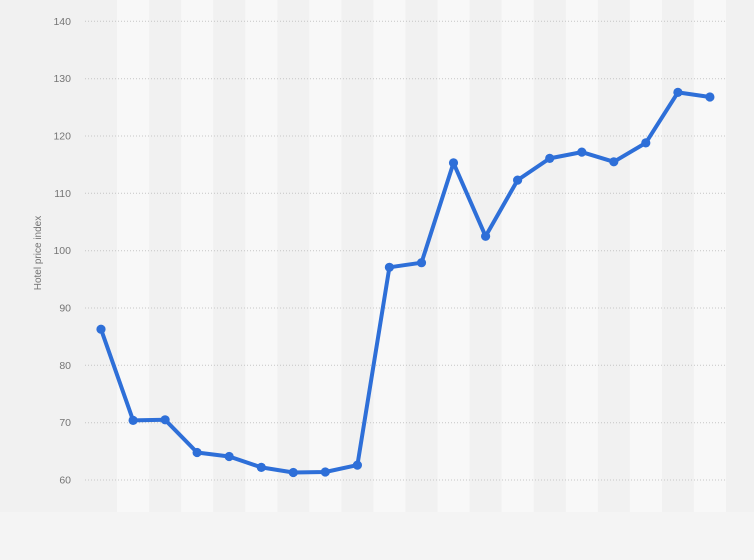 The height and width of the screenshot is (560, 754). What do you see at coordinates (62, 137) in the screenshot?
I see `y-tick-label: 120` at bounding box center [62, 137].